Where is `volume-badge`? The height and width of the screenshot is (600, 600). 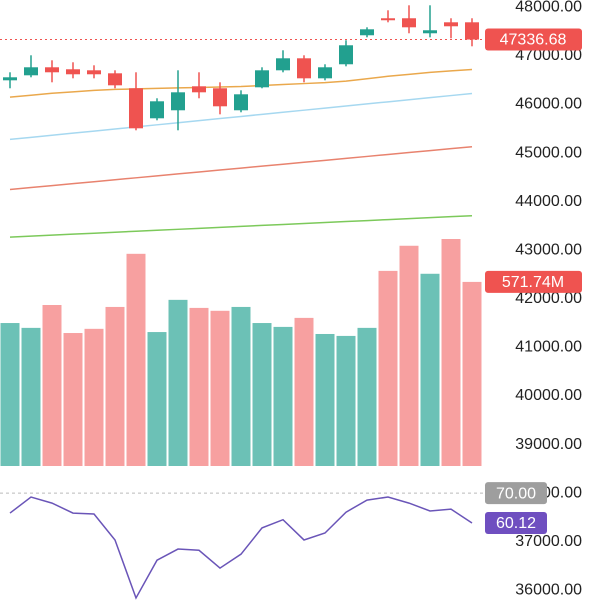 volume-badge is located at coordinates (533, 281).